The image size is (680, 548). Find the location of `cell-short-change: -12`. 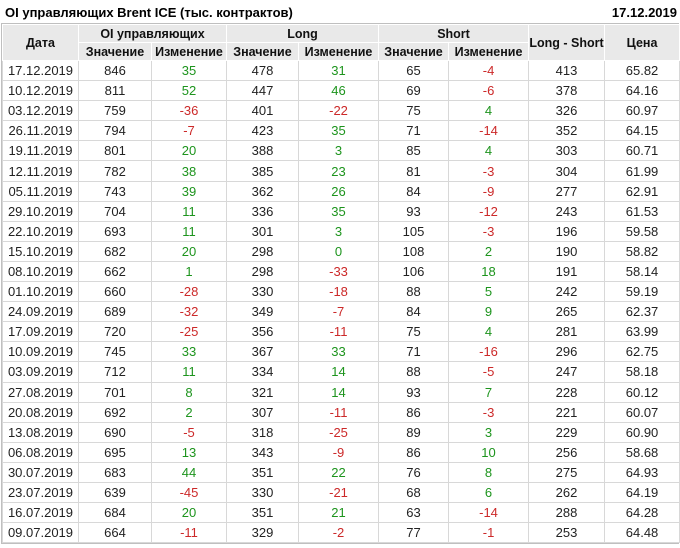

cell-short-change: -12 is located at coordinates (489, 211).